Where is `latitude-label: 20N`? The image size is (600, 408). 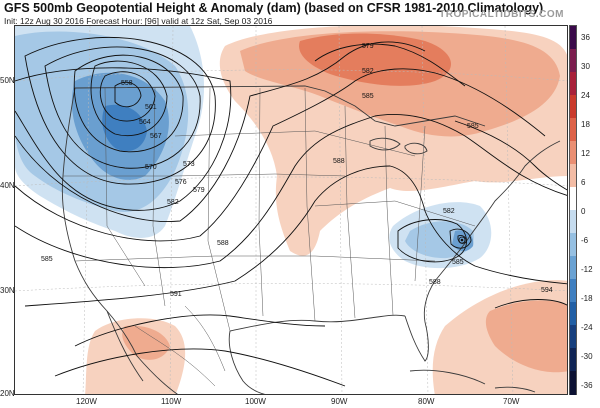
latitude-label: 20N is located at coordinates (7, 393).